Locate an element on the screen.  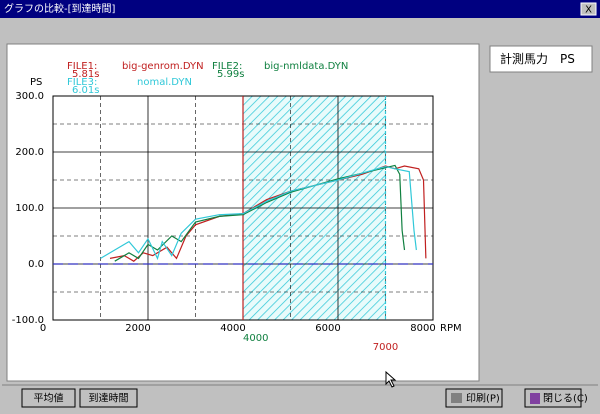
x-tick-label: 8000 is located at coordinates (422, 328).